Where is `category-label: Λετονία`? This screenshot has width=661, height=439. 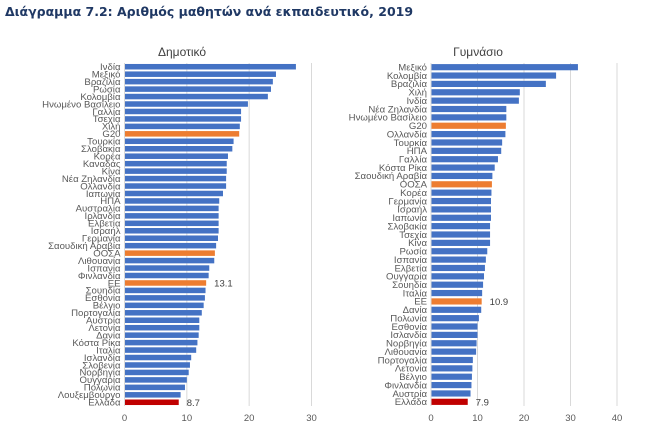 category-label: Λετονία is located at coordinates (411, 369).